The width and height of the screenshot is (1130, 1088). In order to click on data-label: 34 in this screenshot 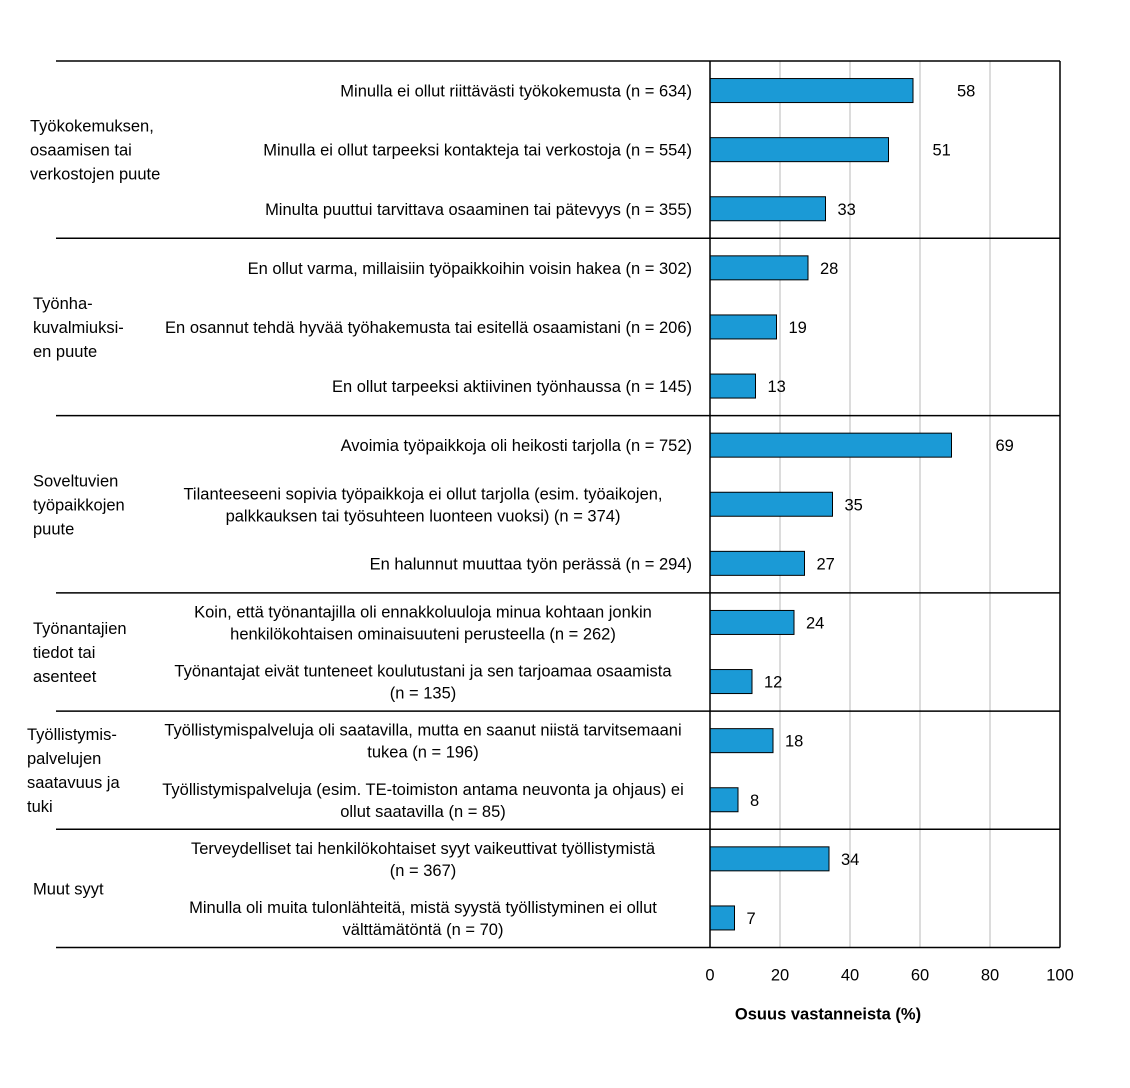, I will do `click(850, 860)`.